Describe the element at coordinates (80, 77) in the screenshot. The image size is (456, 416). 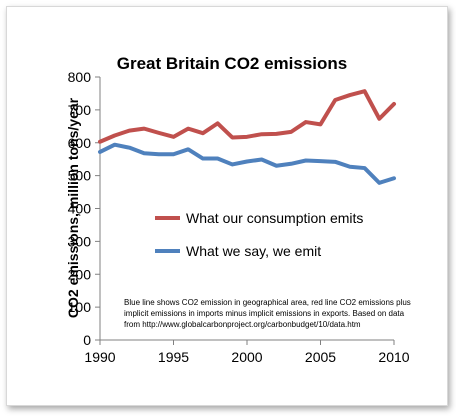
I see `y-tick-label: 800` at that location.